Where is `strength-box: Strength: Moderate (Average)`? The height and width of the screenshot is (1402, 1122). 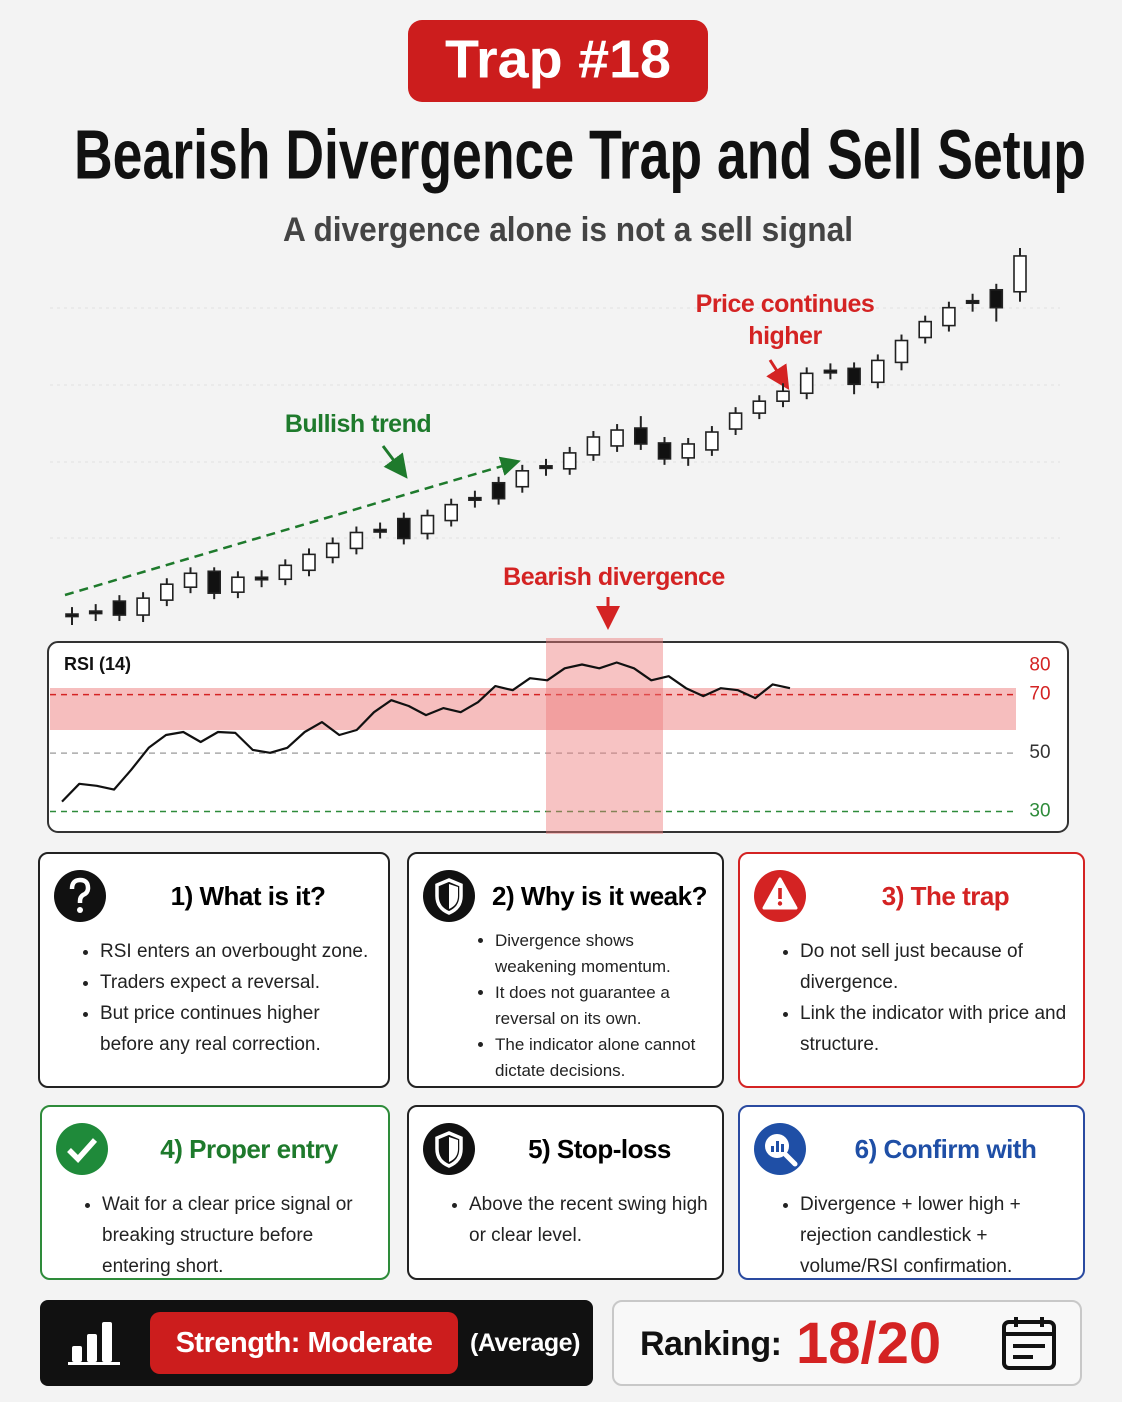
strength-box: Strength: Moderate (Average) is located at coordinates (316, 1343).